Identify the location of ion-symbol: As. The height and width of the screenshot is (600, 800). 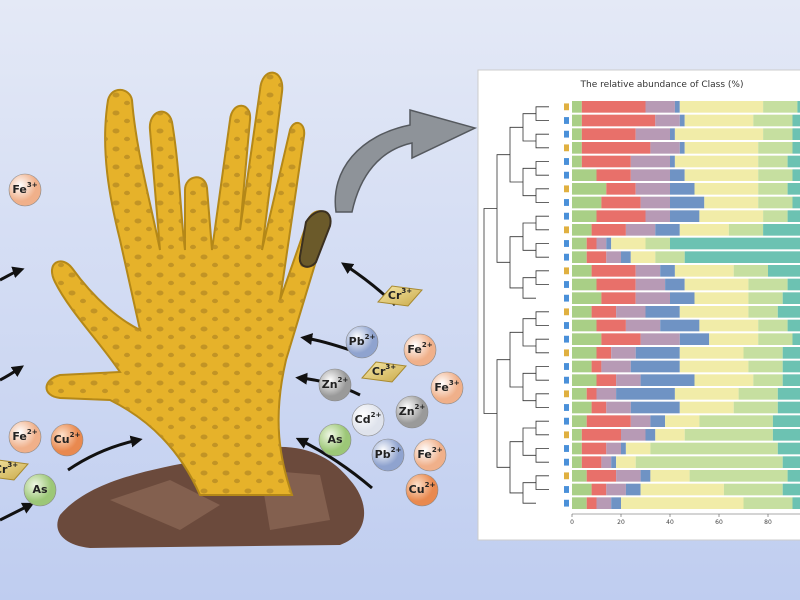
(335, 439).